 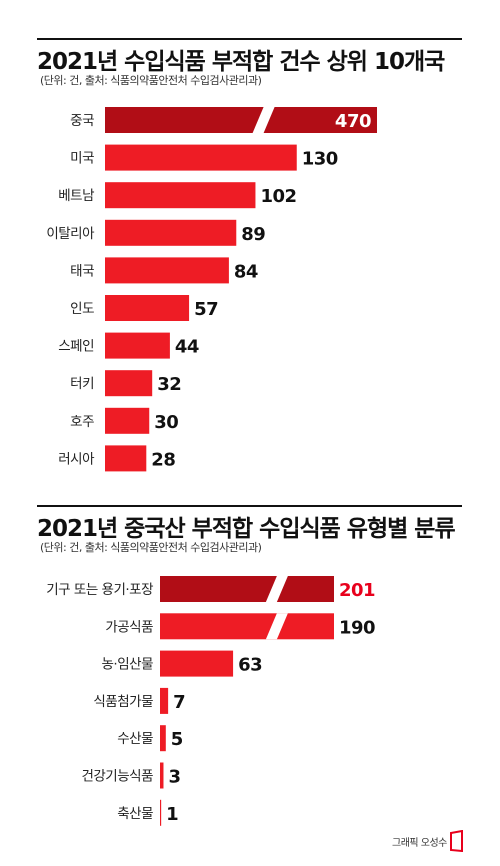 What do you see at coordinates (250, 665) in the screenshot?
I see `value-label: 63` at bounding box center [250, 665].